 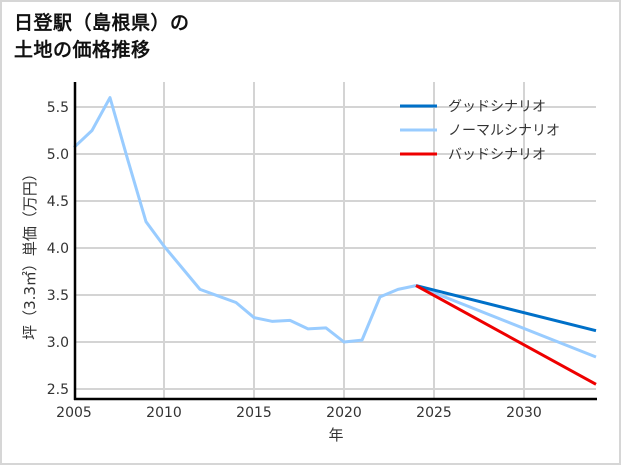 What do you see at coordinates (102, 37) in the screenshot?
I see `chart-title: 日登駅（島根県）の 土地の価格推移` at bounding box center [102, 37].